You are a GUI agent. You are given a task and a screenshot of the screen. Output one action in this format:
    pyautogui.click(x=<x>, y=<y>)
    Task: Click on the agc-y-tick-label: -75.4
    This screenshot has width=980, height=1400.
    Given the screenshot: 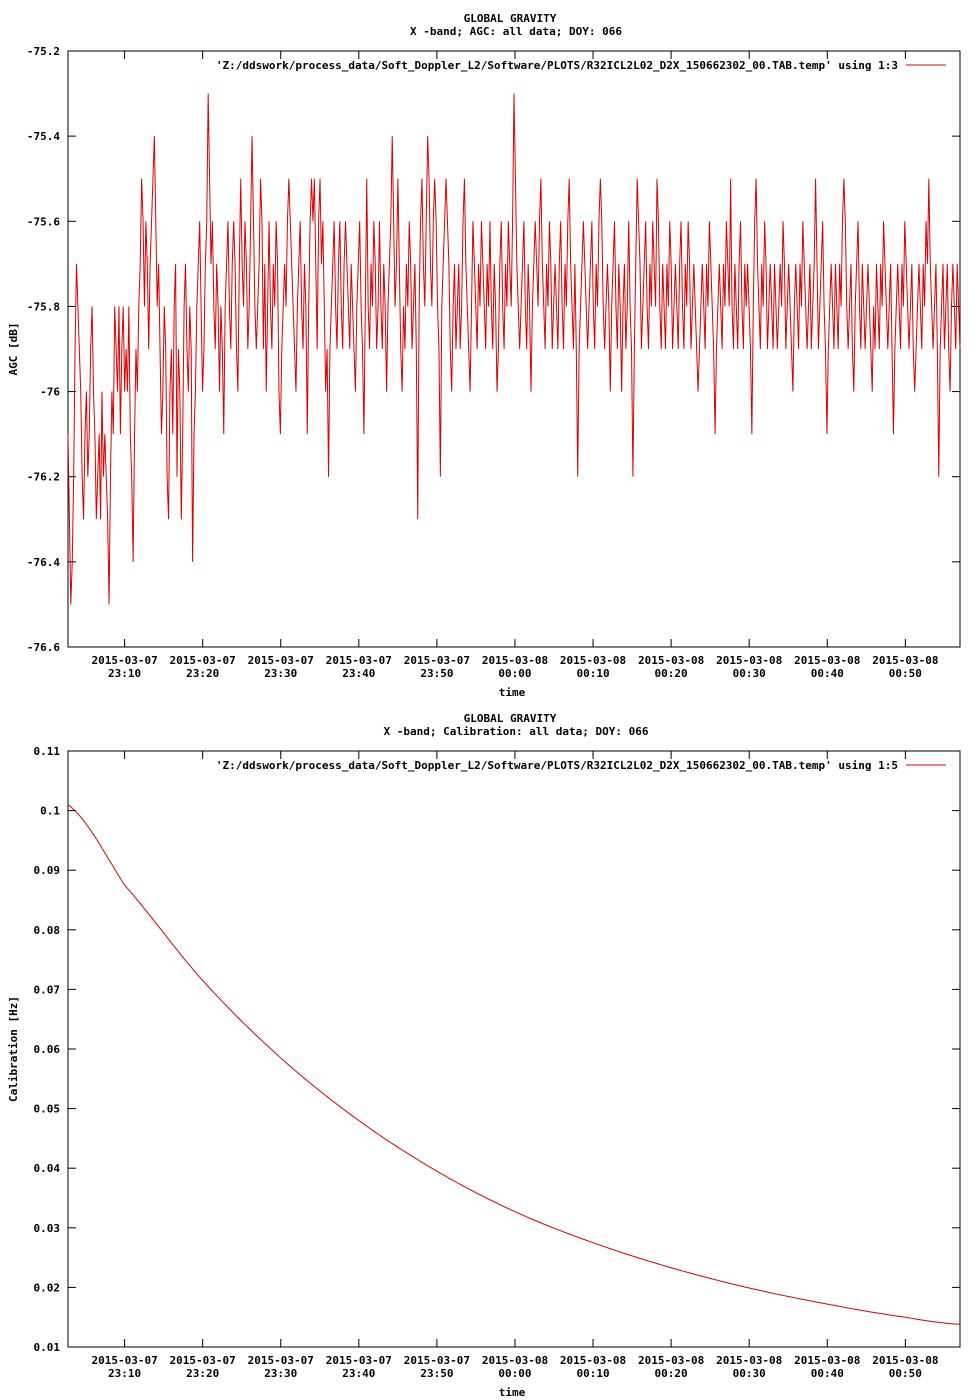 What is the action you would take?
    pyautogui.click(x=43, y=136)
    